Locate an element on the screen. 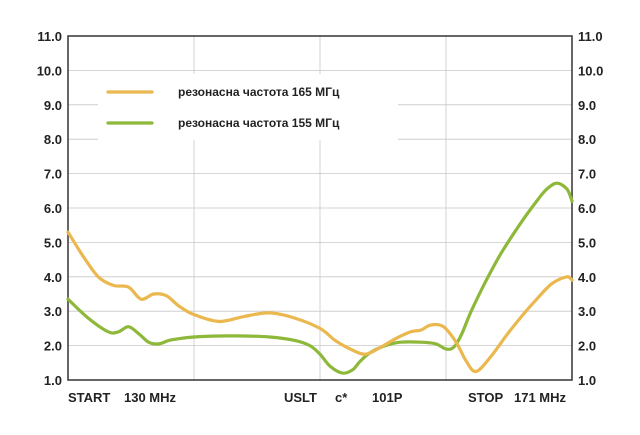  y-tick-label-left: 5.0 is located at coordinates (53, 242).